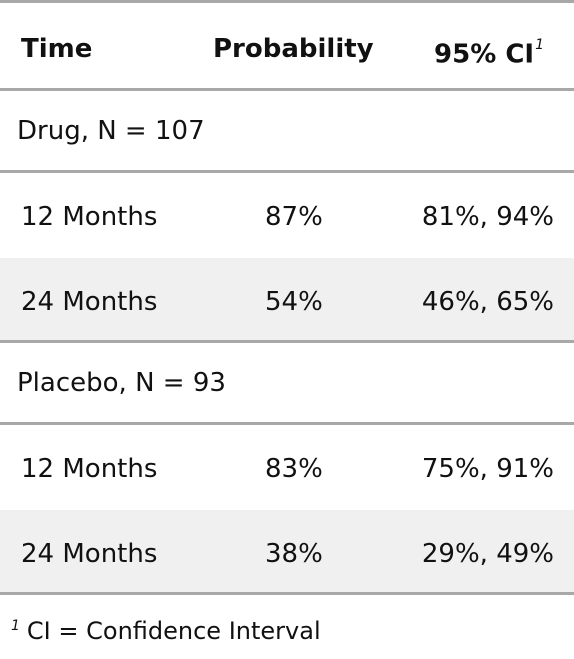  I want to click on group-label: Drug, N = 107, so click(111, 131).